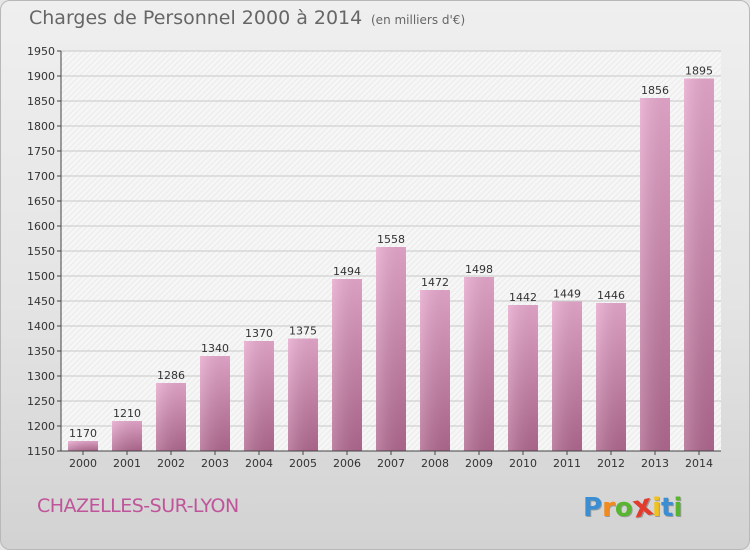  I want to click on x-tick-label: 2014, so click(699, 463).